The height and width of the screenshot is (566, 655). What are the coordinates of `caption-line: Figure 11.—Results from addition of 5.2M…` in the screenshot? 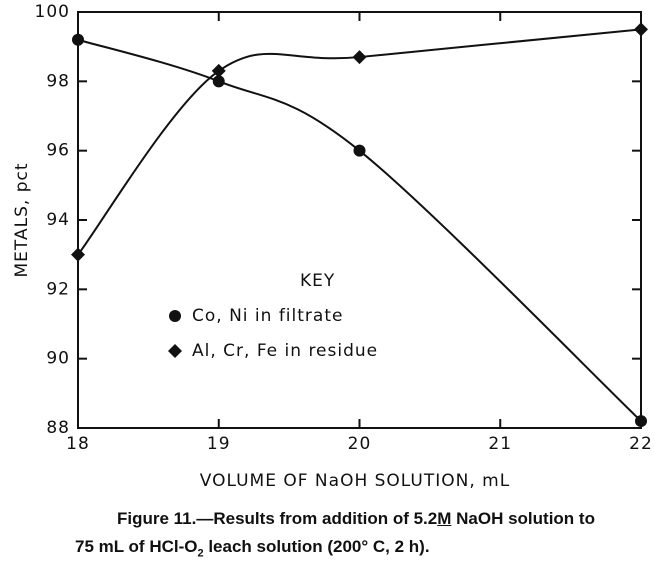 It's located at (356, 519).